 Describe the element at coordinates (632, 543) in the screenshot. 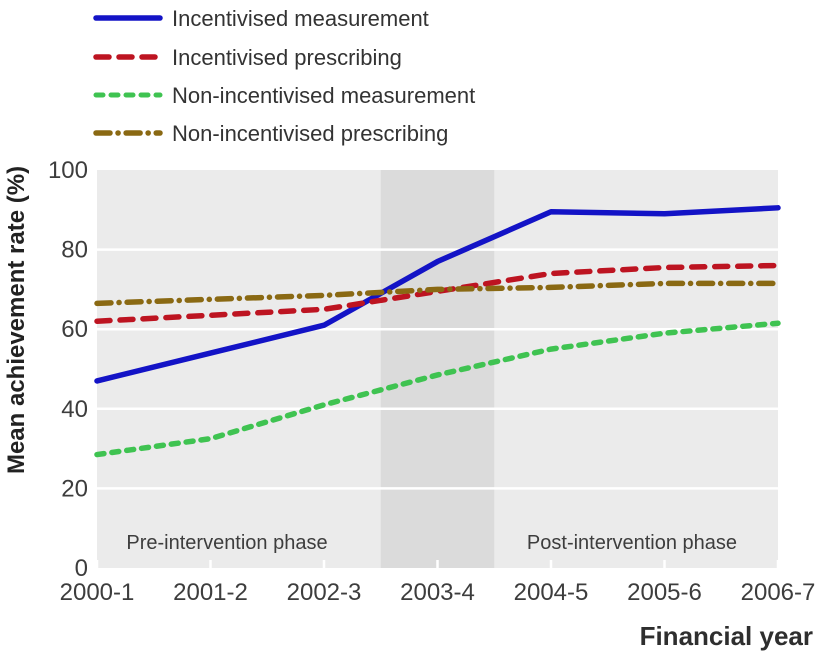

I see `post-intervention-annotation: Post-intervention phase` at that location.